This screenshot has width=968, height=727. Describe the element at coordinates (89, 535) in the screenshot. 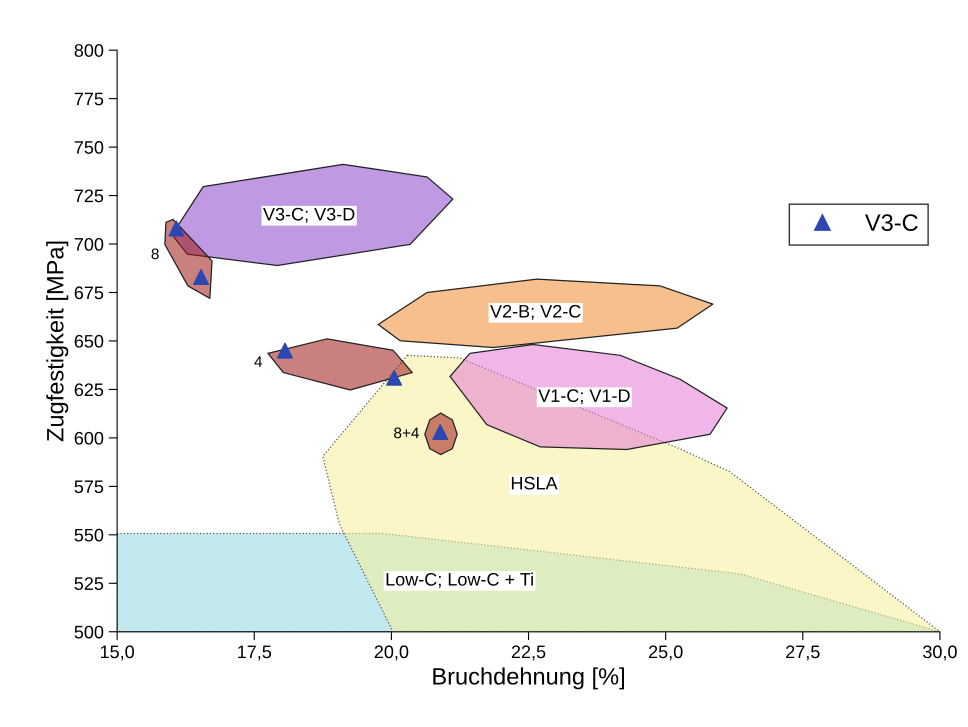

I see `y-tick-label: 550` at that location.